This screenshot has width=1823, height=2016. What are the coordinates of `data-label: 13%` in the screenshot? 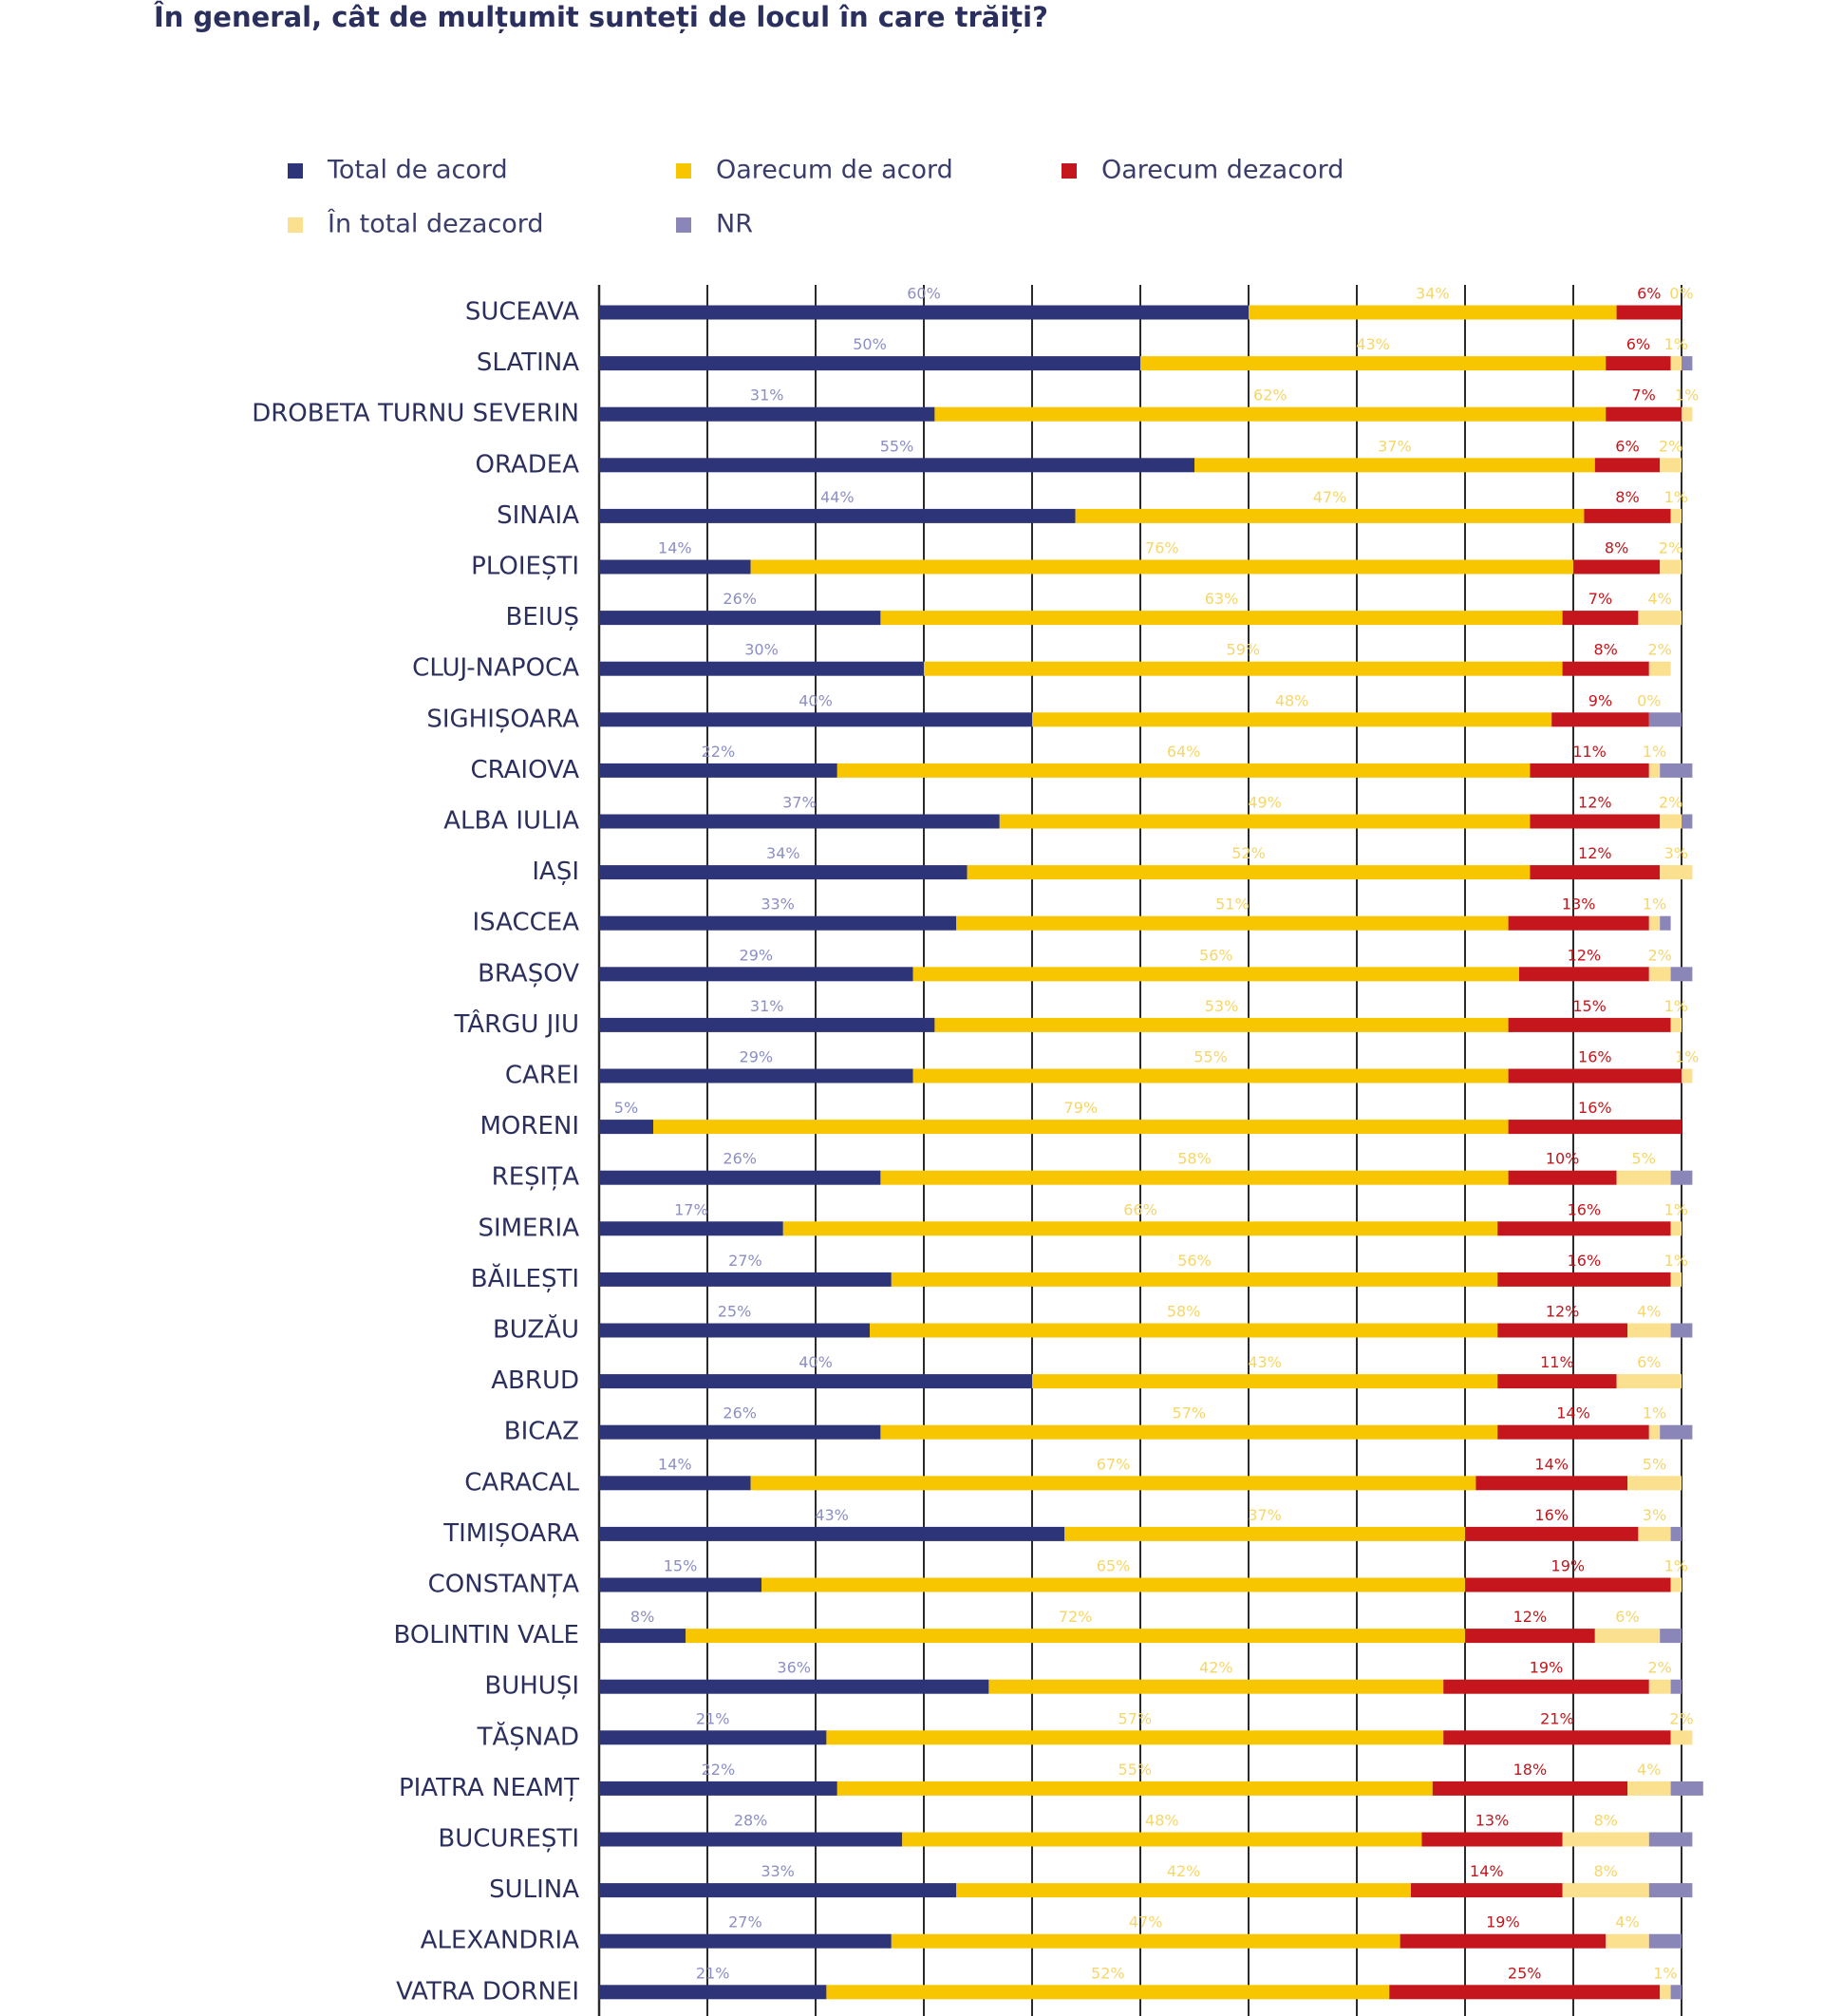 It's located at (1579, 904).